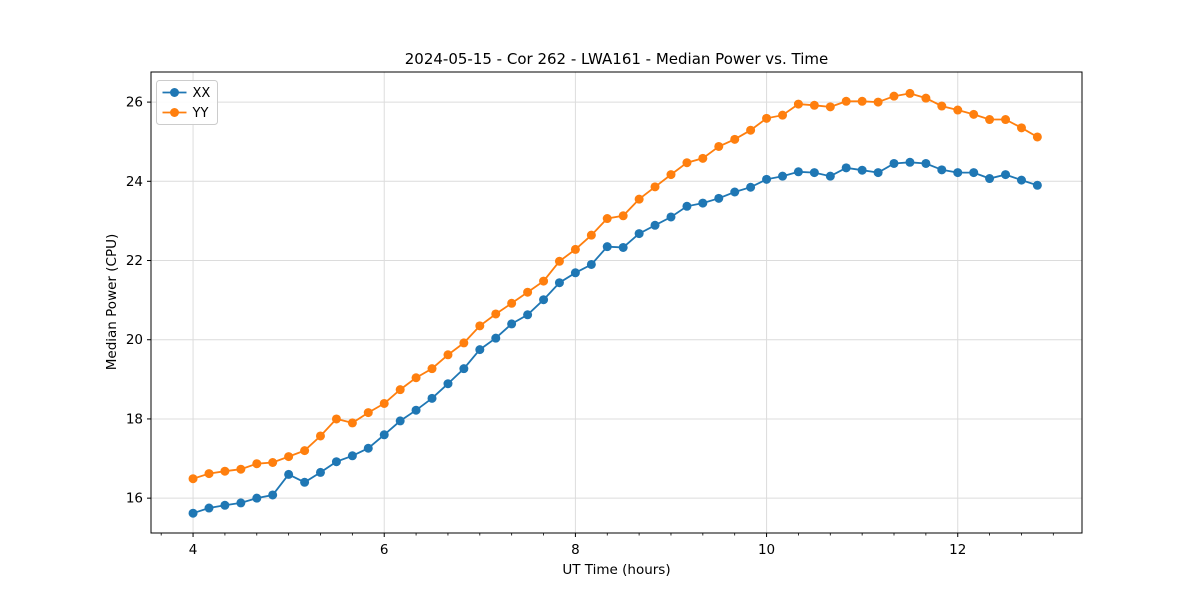 This screenshot has width=1200, height=600. Describe the element at coordinates (575, 550) in the screenshot. I see `x-tick-label: 8` at that location.